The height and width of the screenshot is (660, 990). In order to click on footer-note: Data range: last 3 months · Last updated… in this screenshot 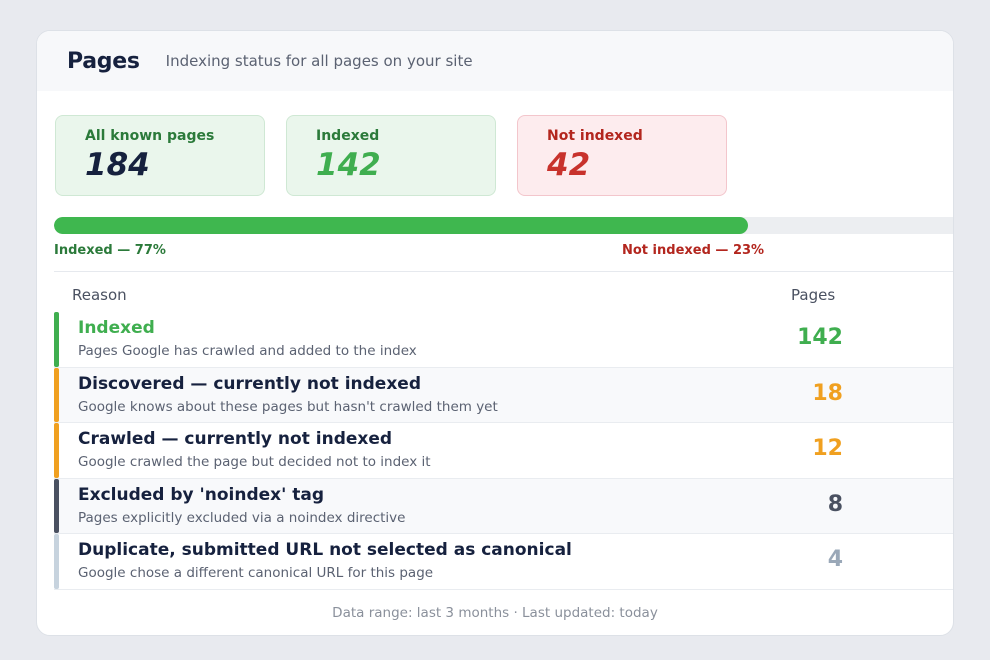, I will do `click(495, 613)`.